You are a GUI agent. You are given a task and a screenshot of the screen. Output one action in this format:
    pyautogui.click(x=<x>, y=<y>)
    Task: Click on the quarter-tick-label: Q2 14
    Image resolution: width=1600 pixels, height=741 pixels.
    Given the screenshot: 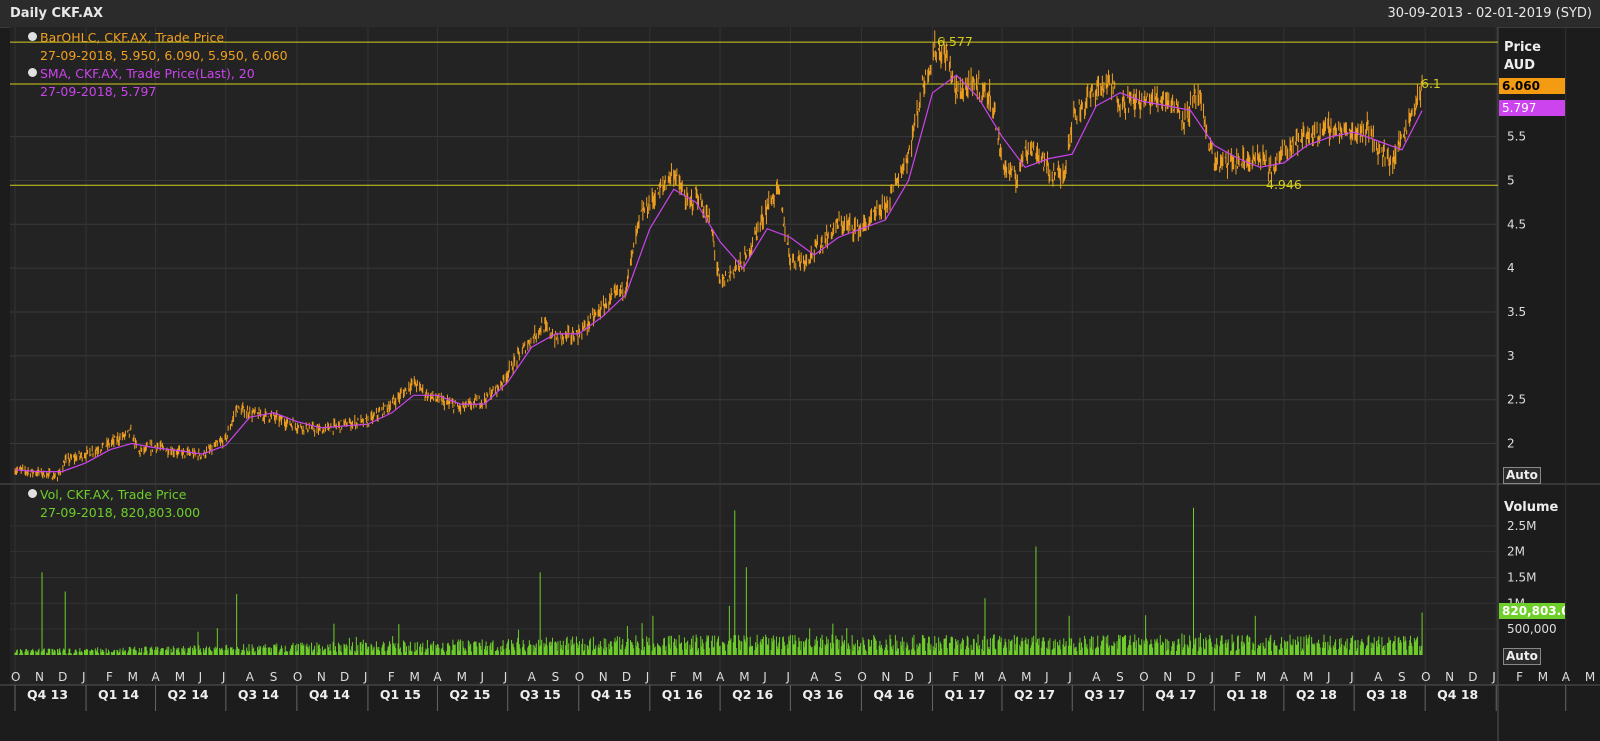 What is the action you would take?
    pyautogui.click(x=188, y=694)
    